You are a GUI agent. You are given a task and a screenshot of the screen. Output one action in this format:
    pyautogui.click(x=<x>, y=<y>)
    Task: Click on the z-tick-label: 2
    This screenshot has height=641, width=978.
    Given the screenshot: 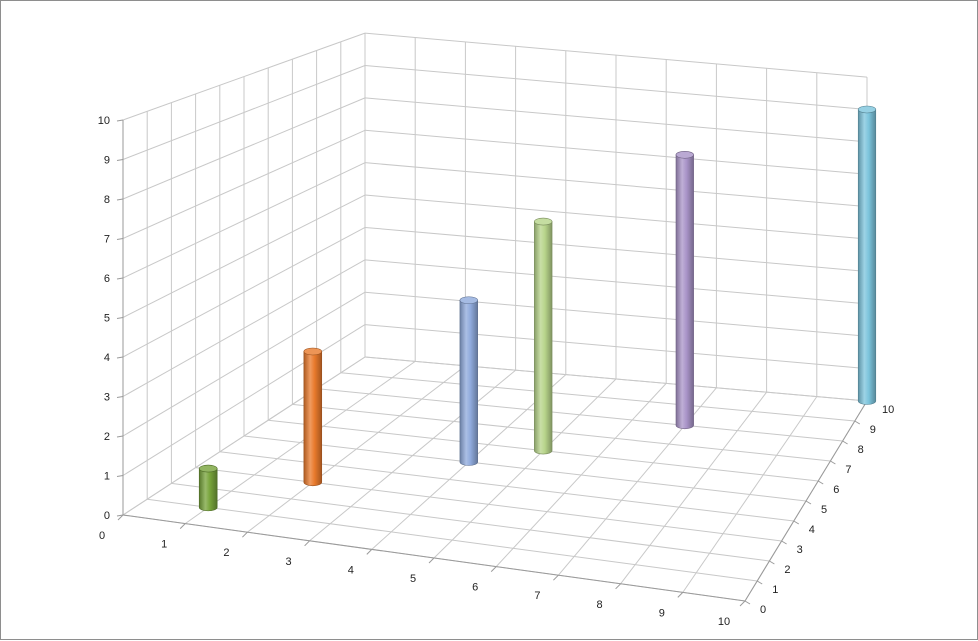 What is the action you would take?
    pyautogui.click(x=107, y=437)
    